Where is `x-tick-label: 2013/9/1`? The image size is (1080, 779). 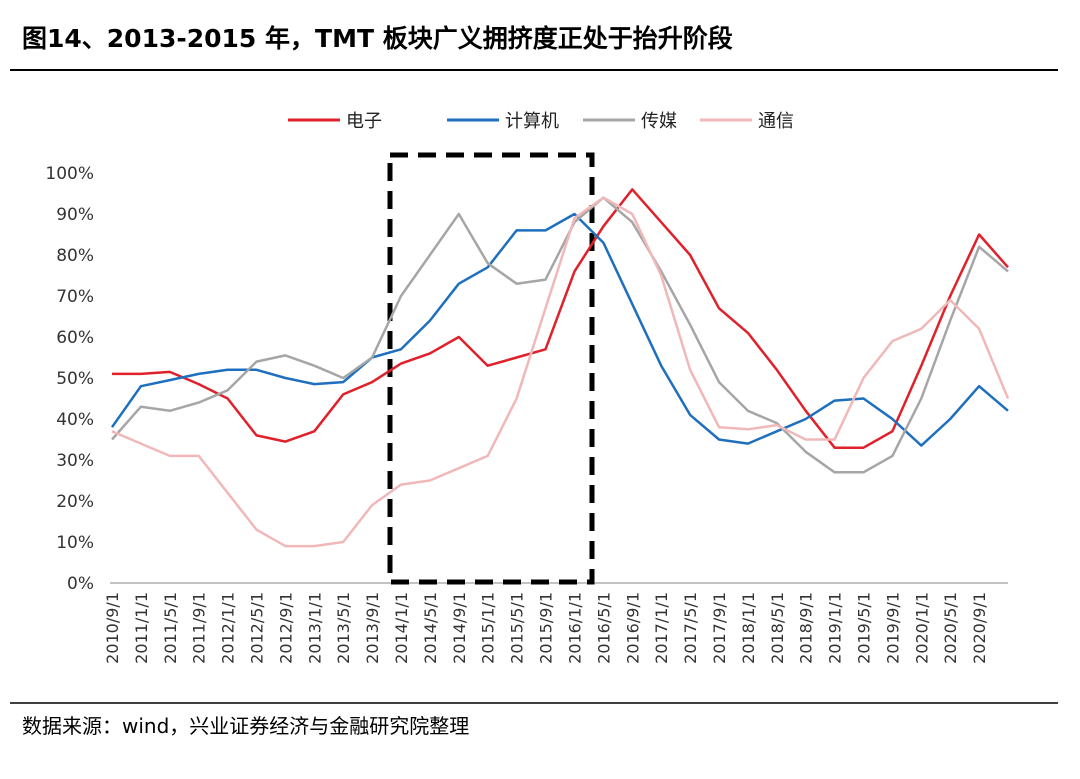 x-tick-label: 2013/9/1 is located at coordinates (372, 628).